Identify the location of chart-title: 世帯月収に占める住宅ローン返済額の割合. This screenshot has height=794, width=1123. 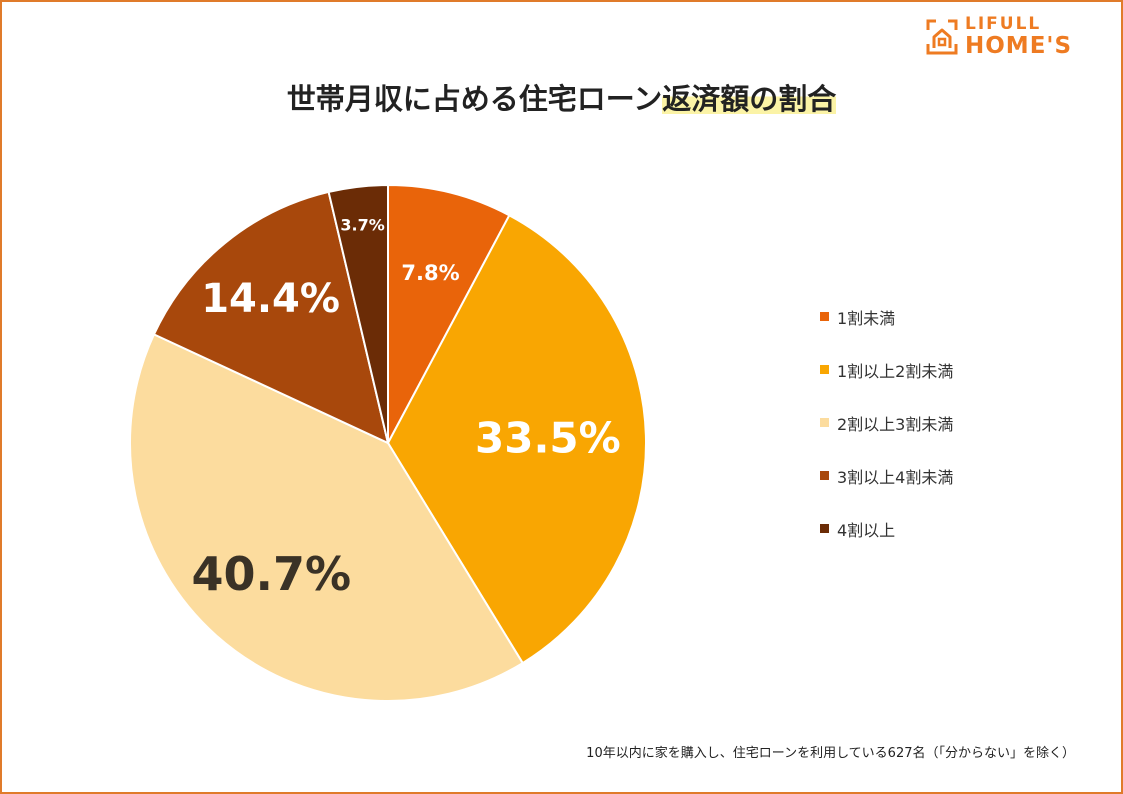
(561, 97).